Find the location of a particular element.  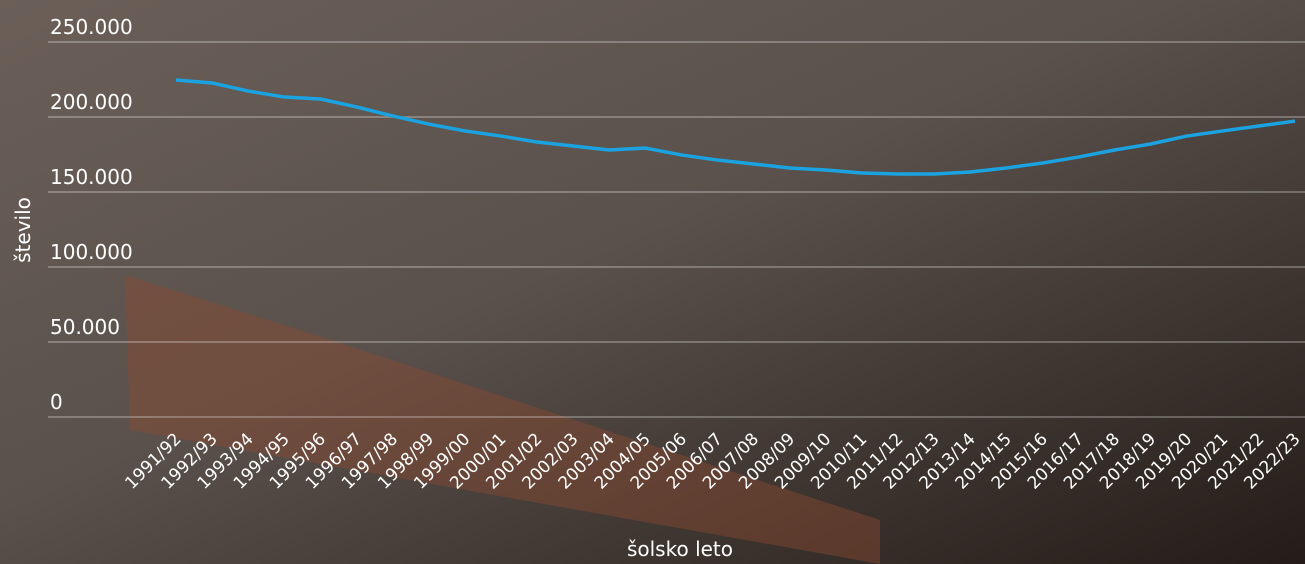

y-tick-label: 100.000 is located at coordinates (91, 252).